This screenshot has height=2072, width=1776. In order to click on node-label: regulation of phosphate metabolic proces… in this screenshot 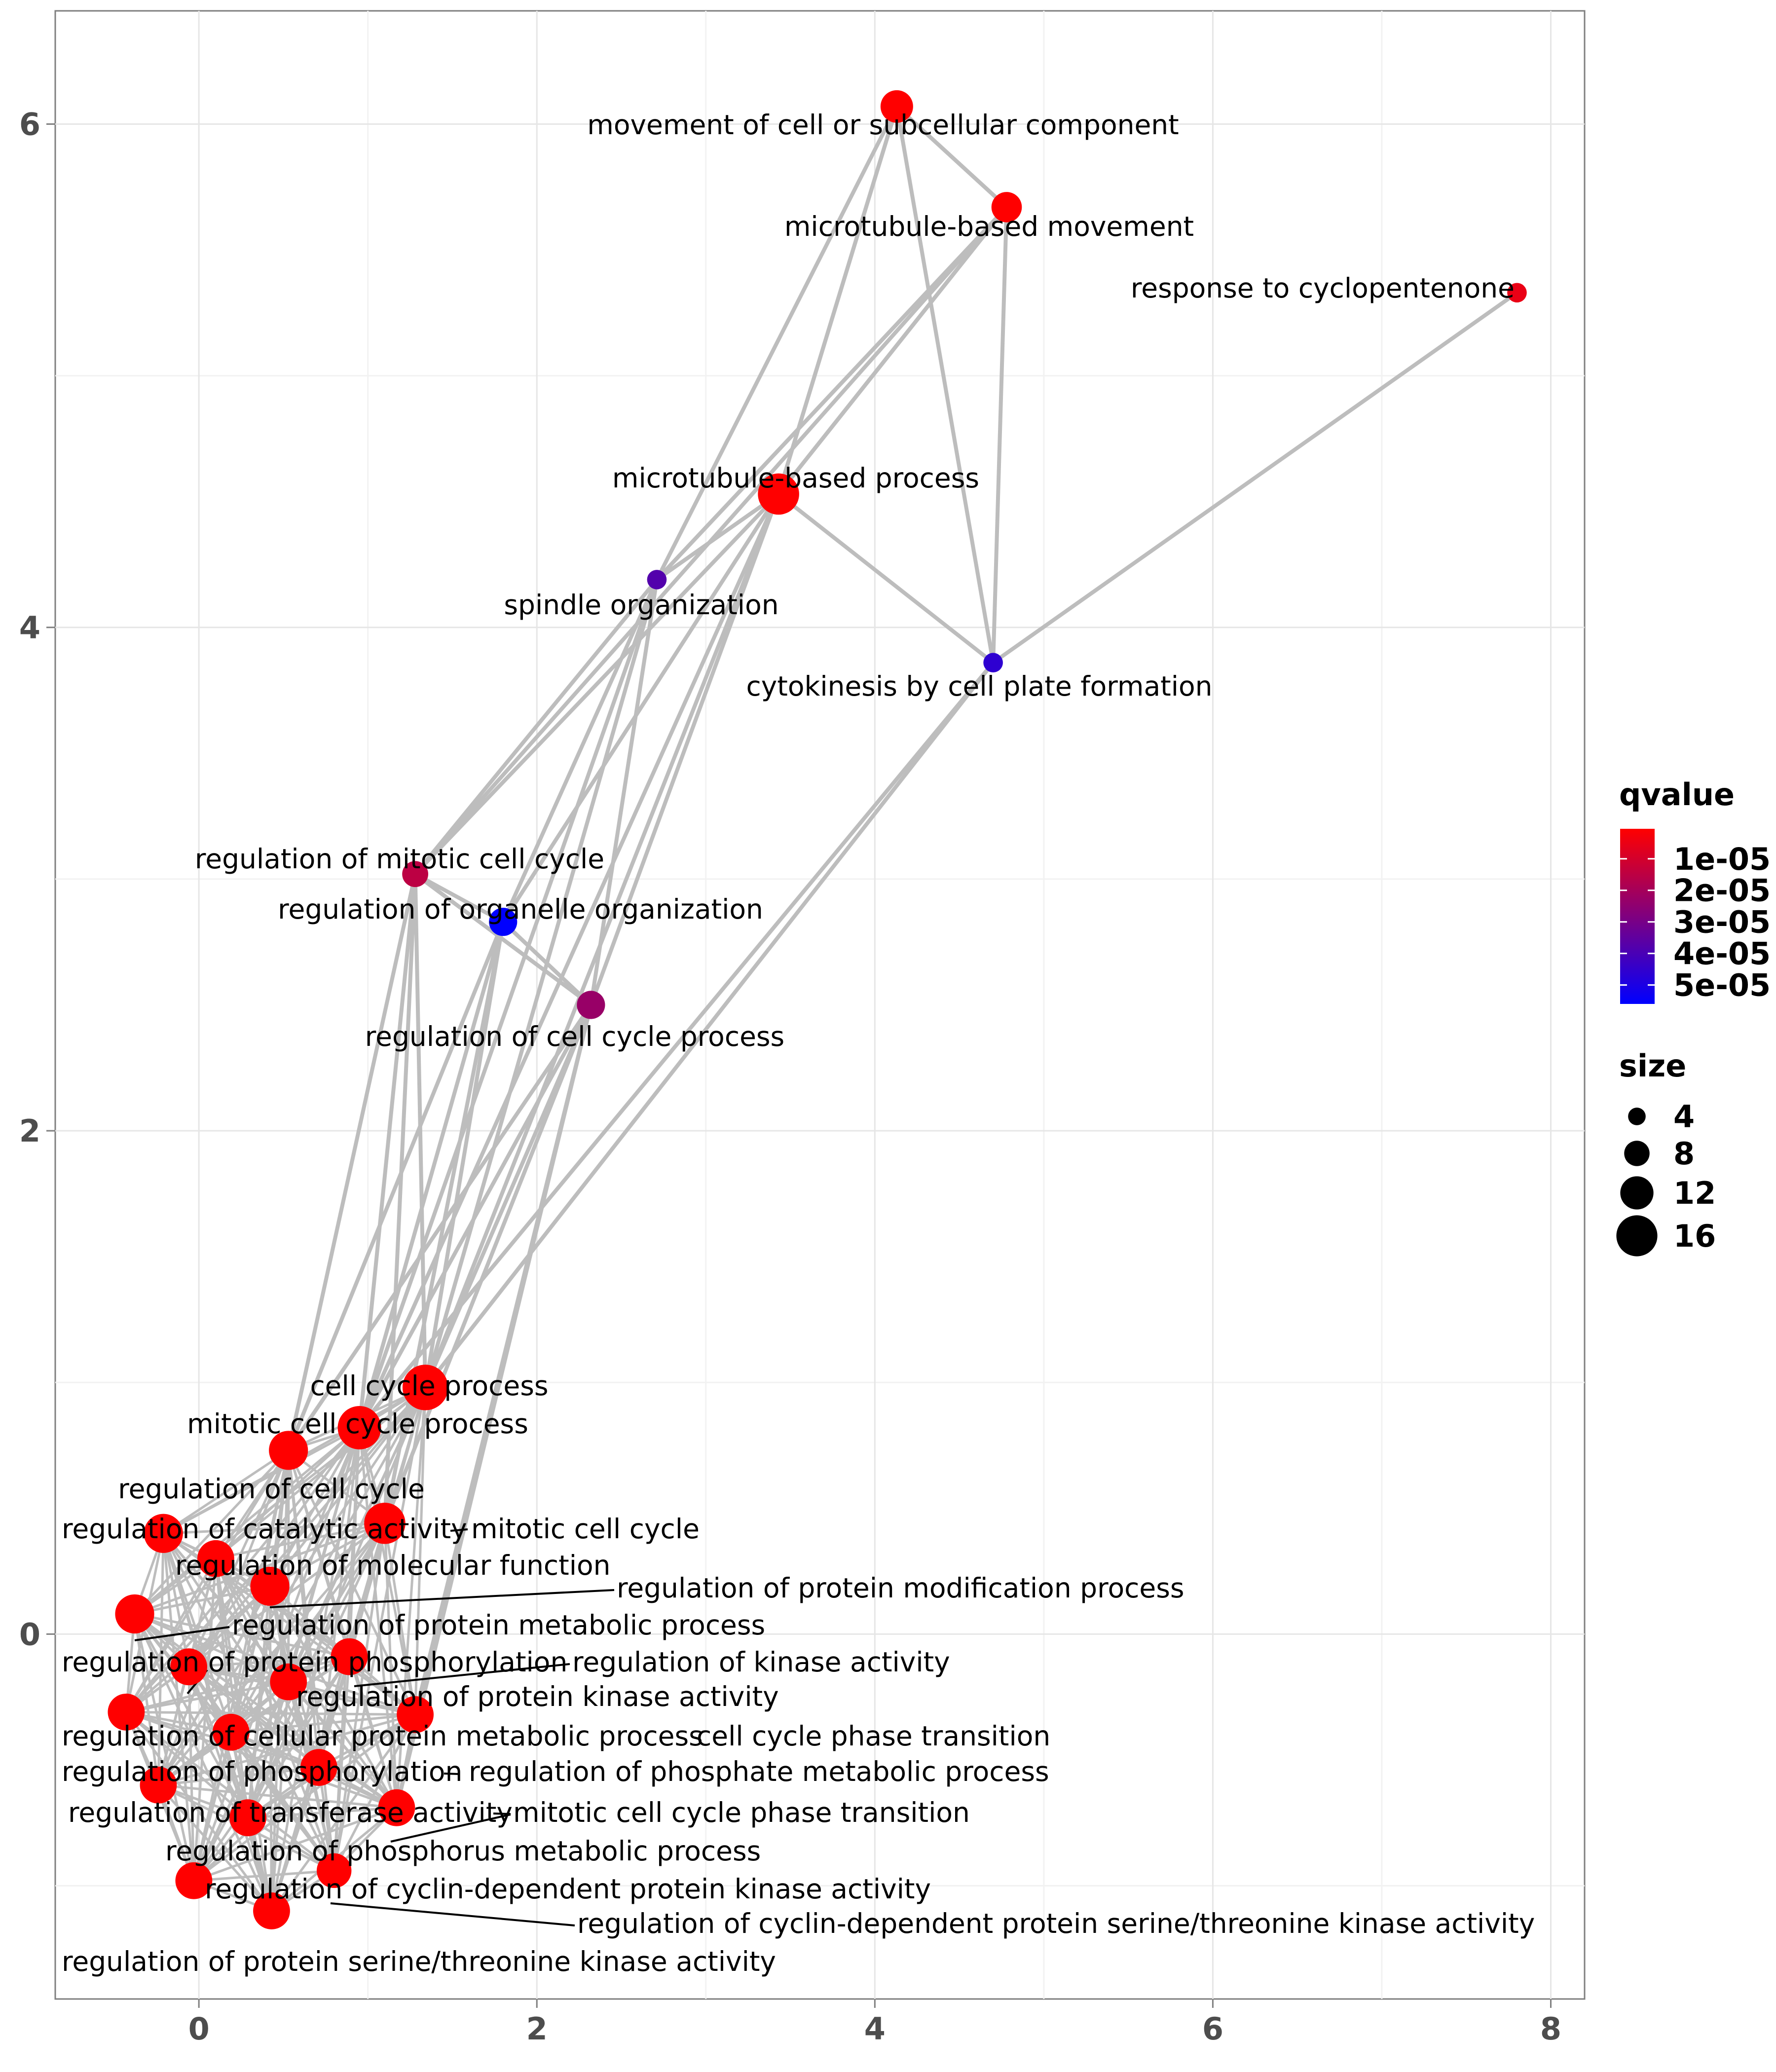, I will do `click(759, 1772)`.